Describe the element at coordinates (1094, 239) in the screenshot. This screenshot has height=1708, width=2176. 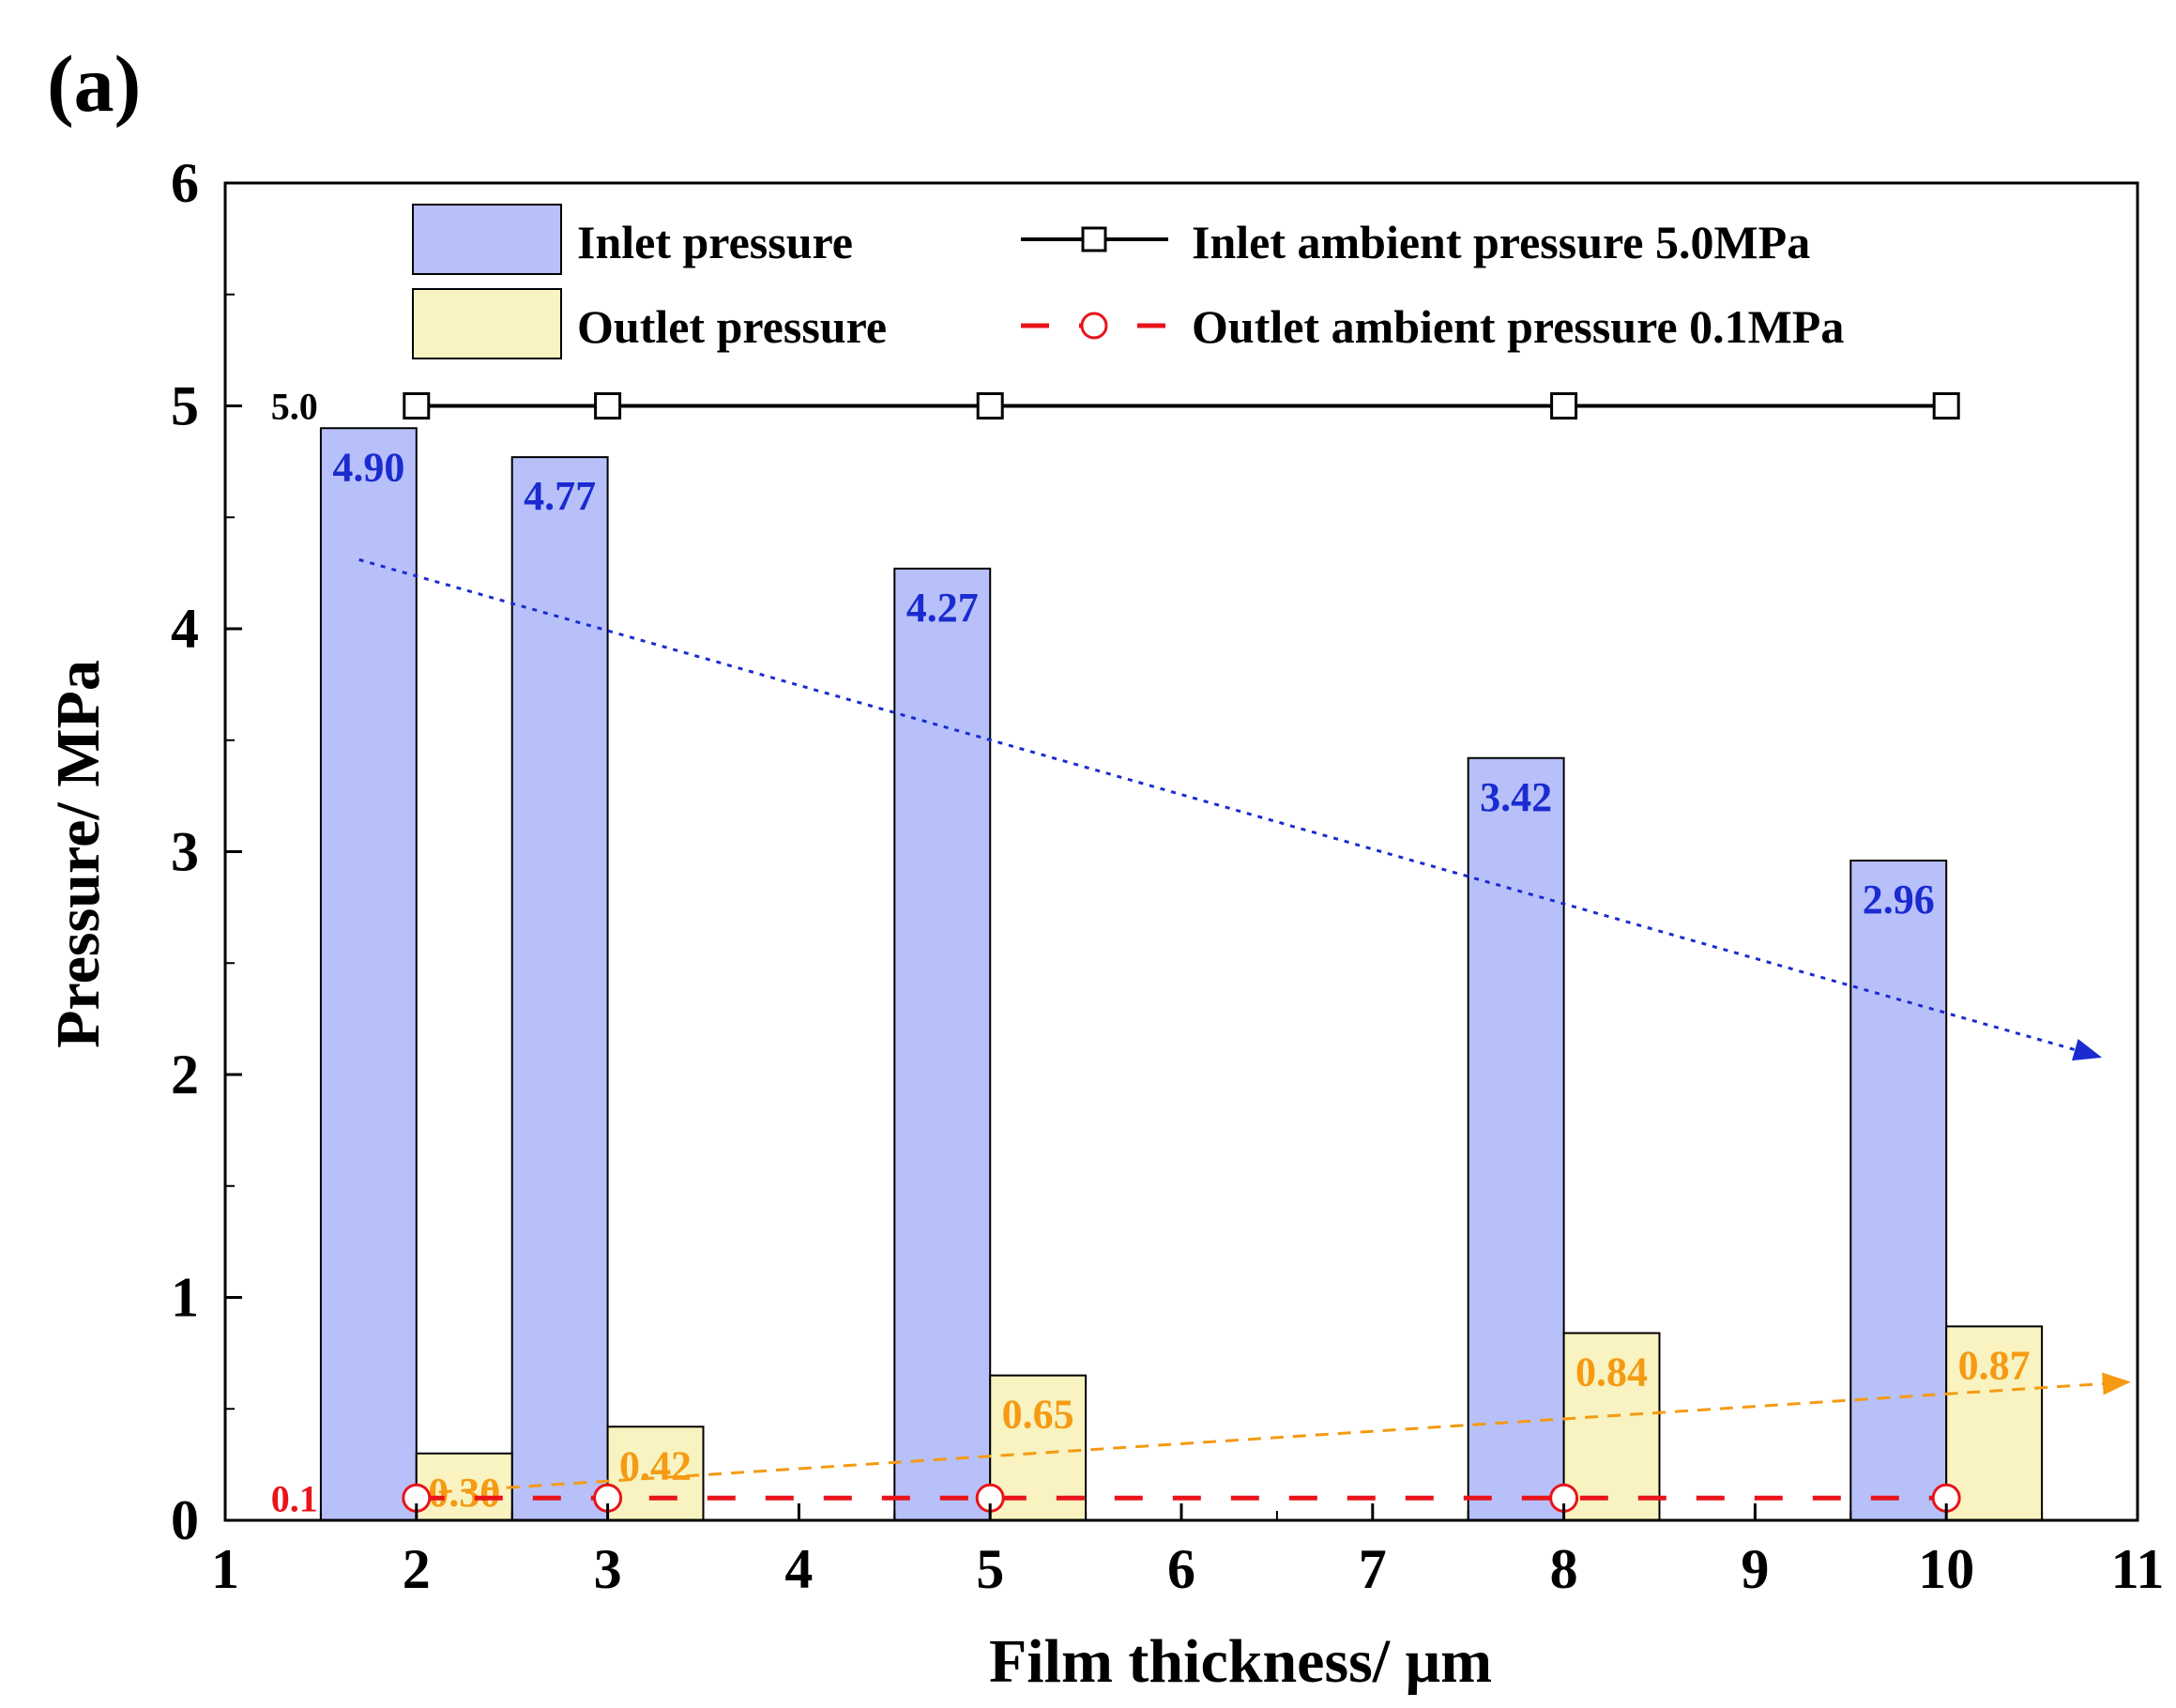
I see `legend-marker-inlet-ambient` at that location.